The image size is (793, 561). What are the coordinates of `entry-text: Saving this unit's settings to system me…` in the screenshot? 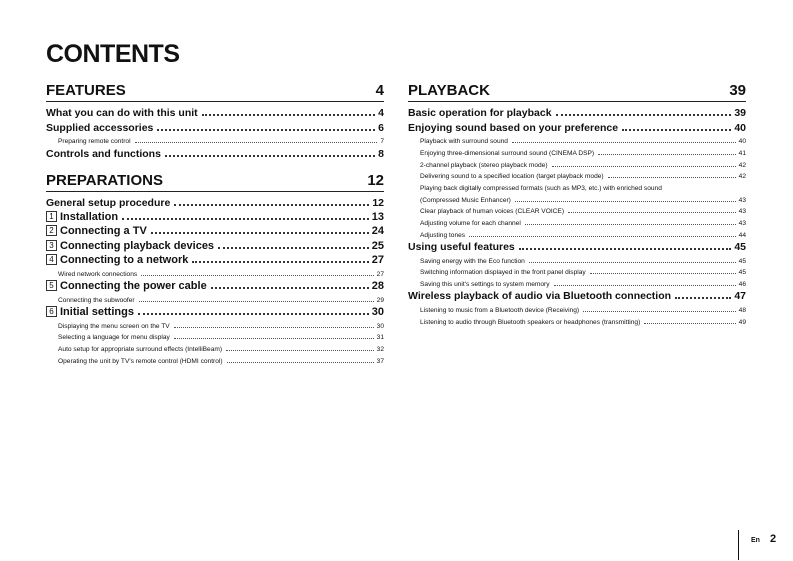 It's located at (485, 285).